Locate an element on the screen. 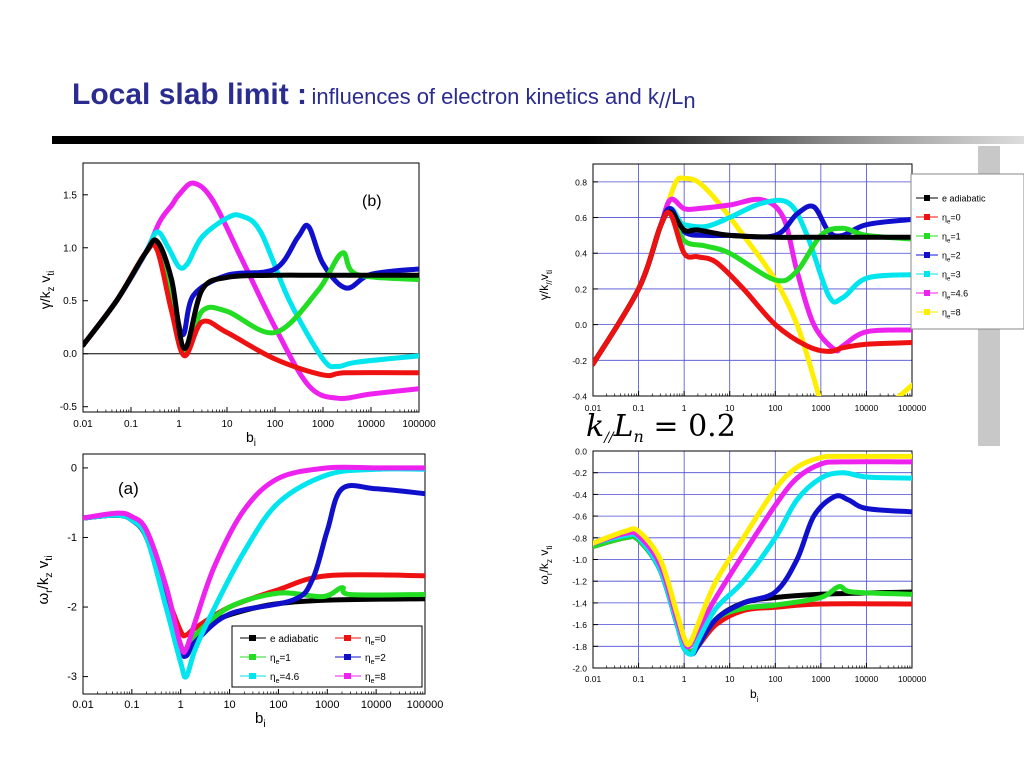 The image size is (1024, 768). legend-label: ηe=1 is located at coordinates (280, 659).